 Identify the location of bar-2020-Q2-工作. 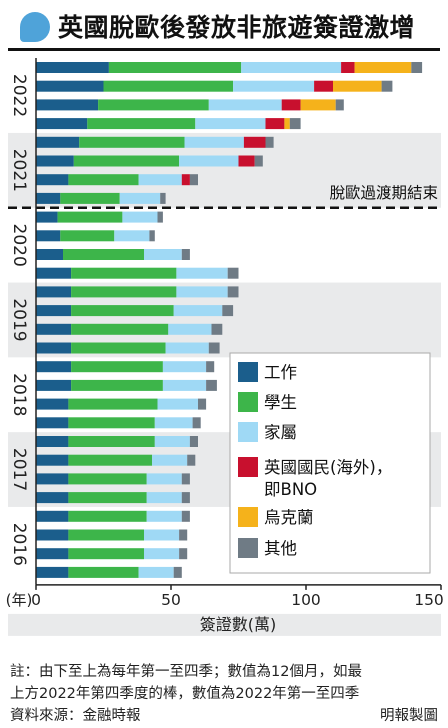
(49, 254).